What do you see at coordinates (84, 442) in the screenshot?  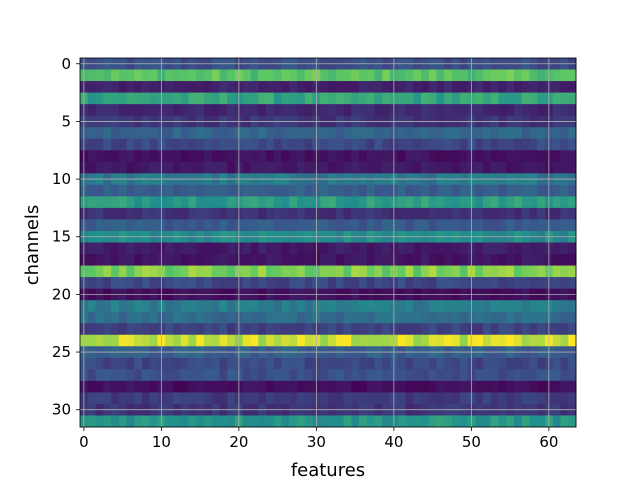 I see `x-tick-label: 0` at bounding box center [84, 442].